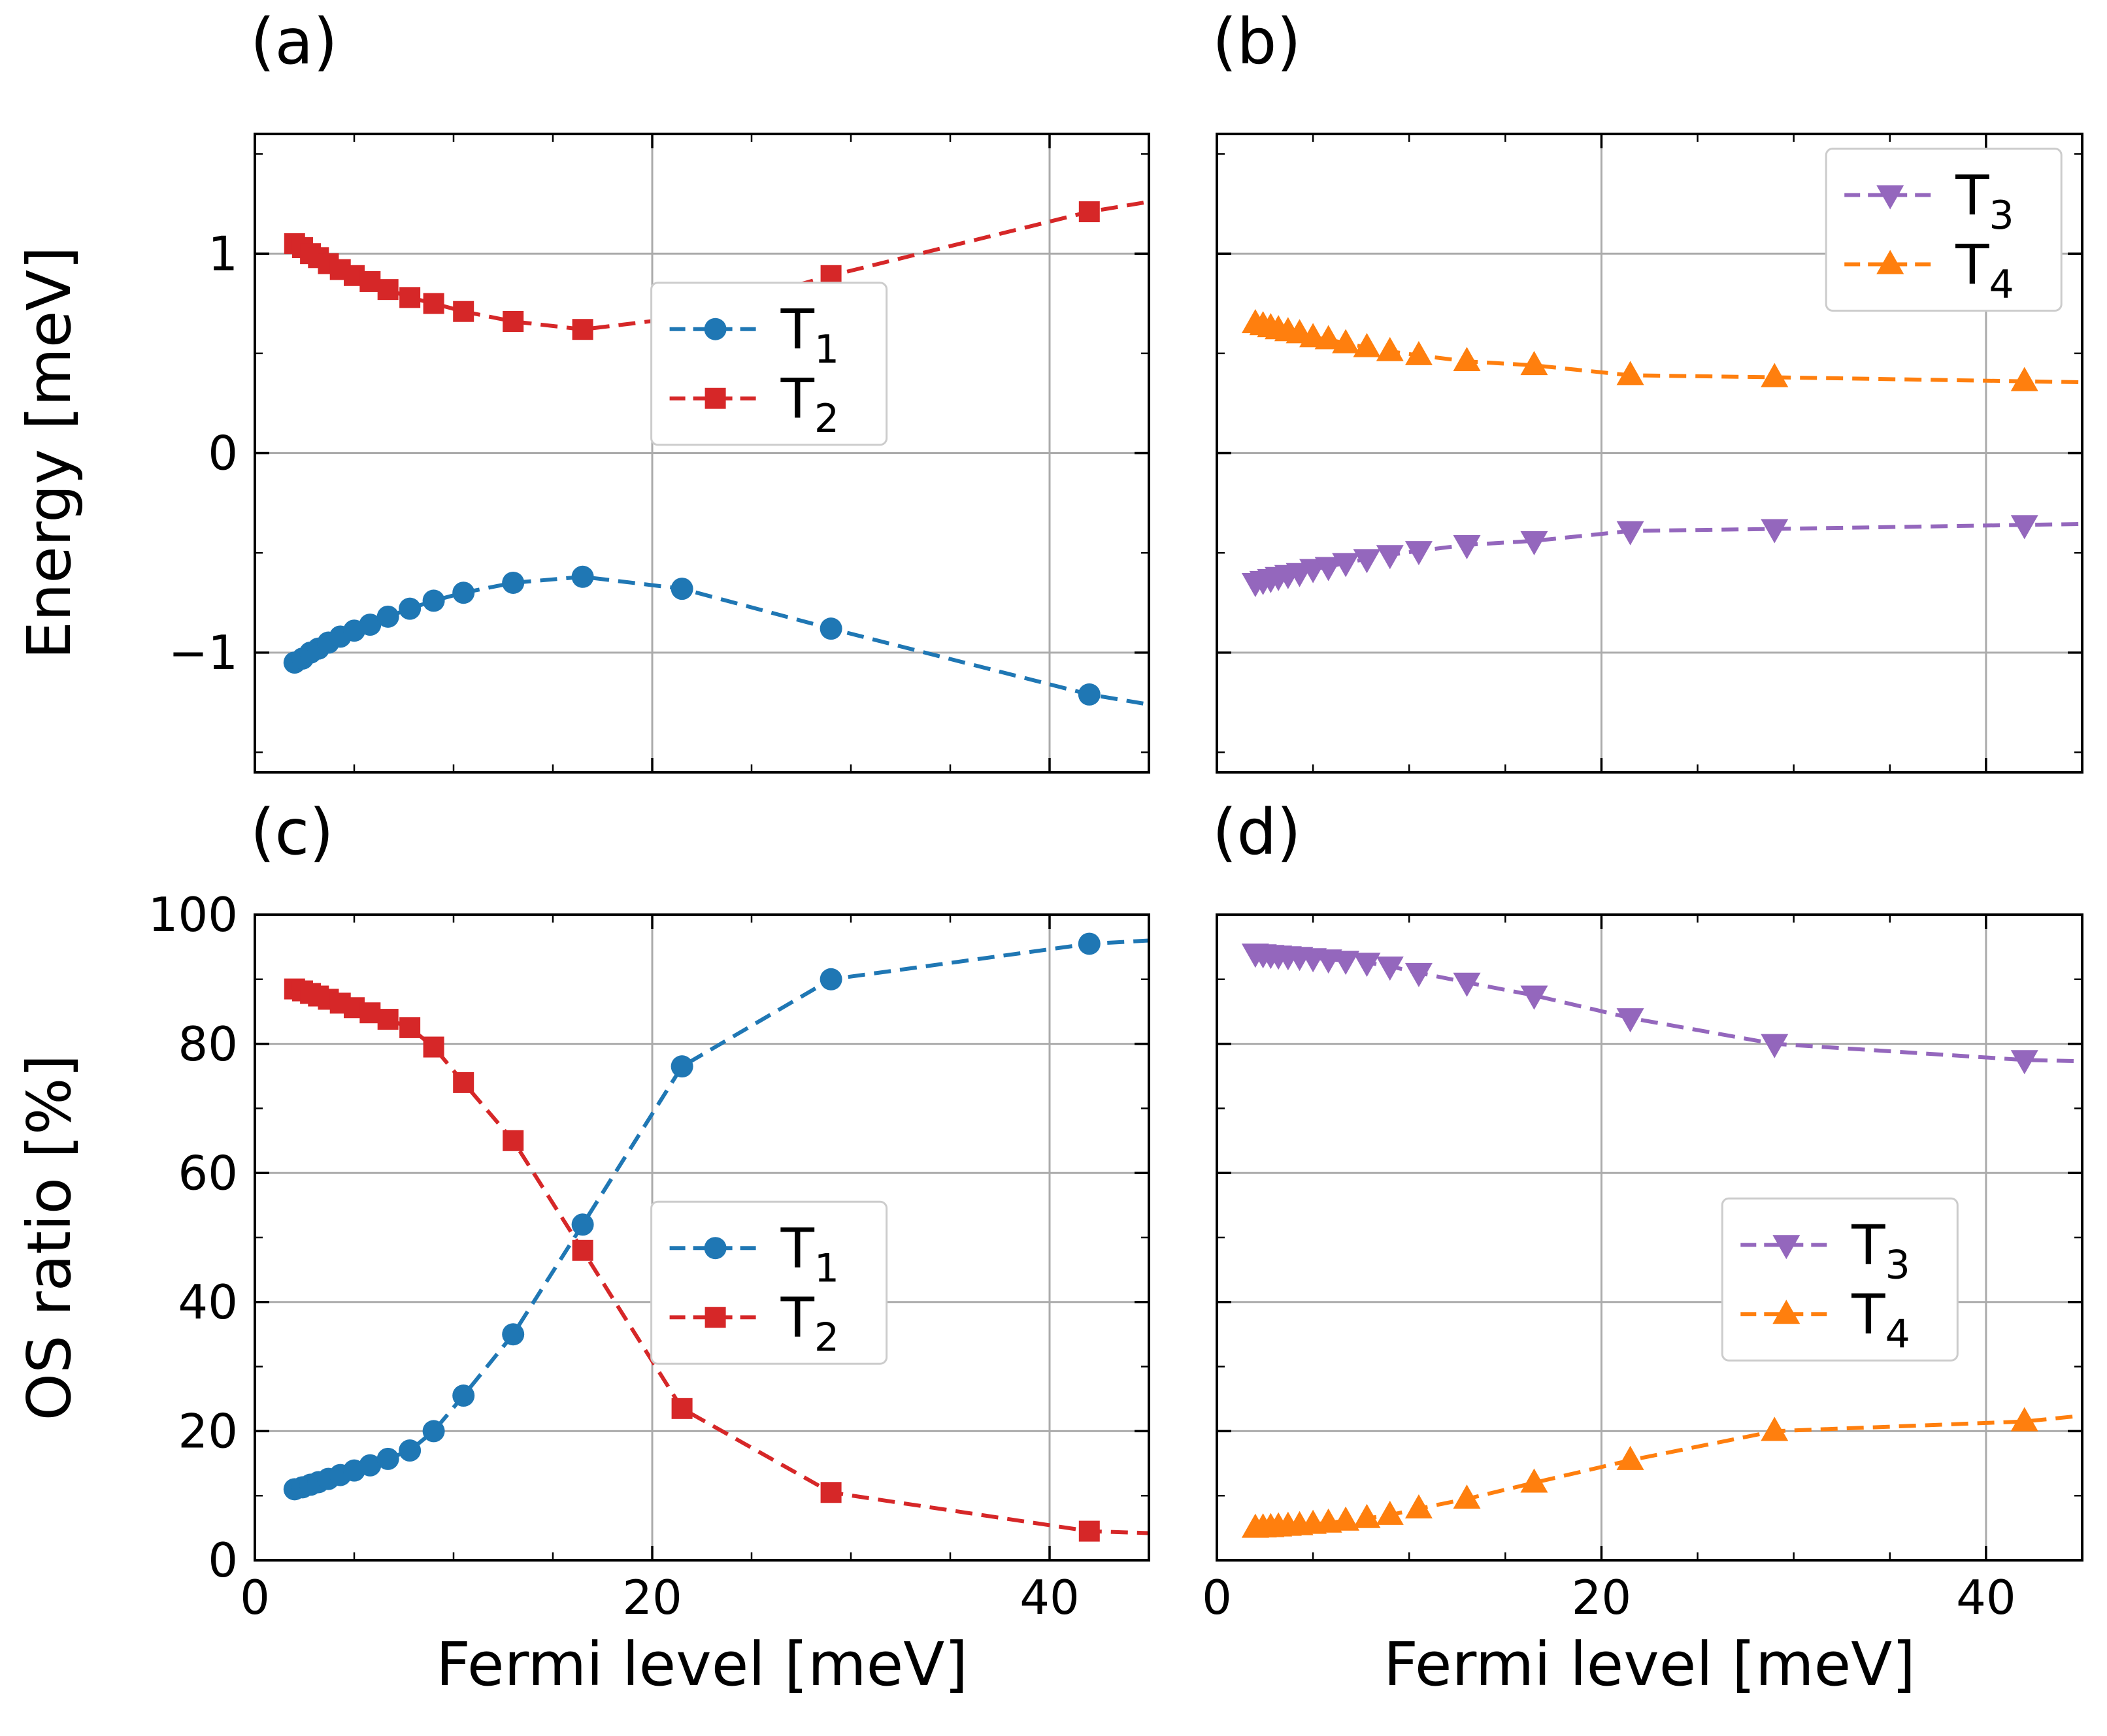 Image resolution: width=2107 pixels, height=1736 pixels. I want to click on series-T2-line, so click(722, 1261).